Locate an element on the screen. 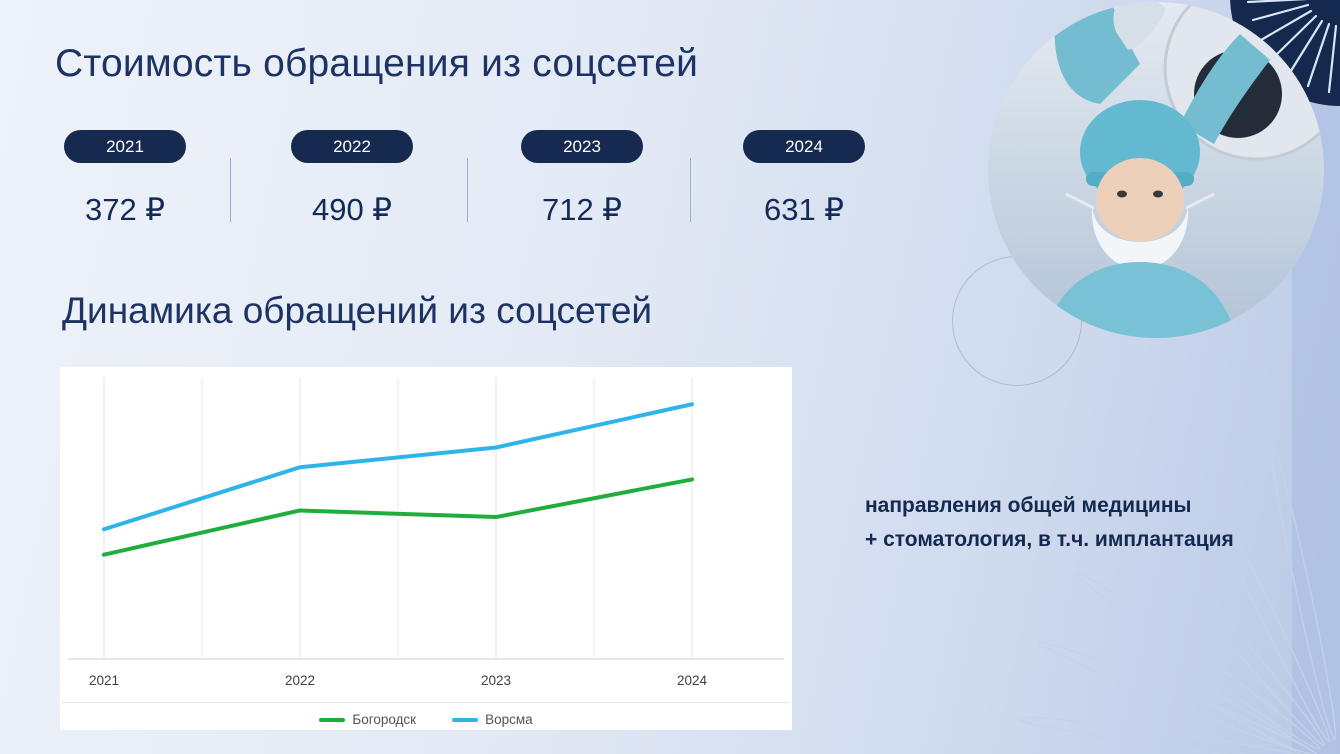 The height and width of the screenshot is (754, 1340). year-badge: 2021 is located at coordinates (125, 146).